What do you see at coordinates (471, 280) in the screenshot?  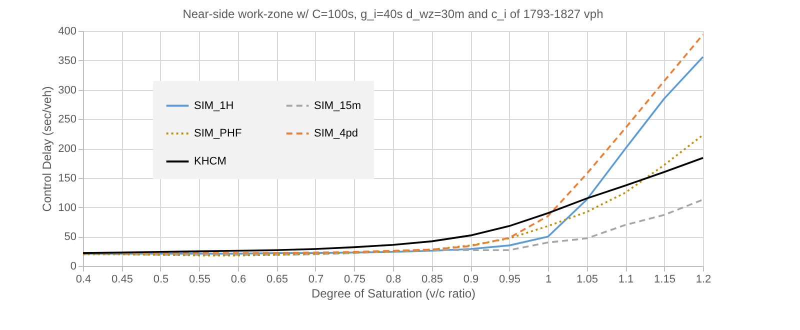 I see `x-tick-label: 0.9` at bounding box center [471, 280].